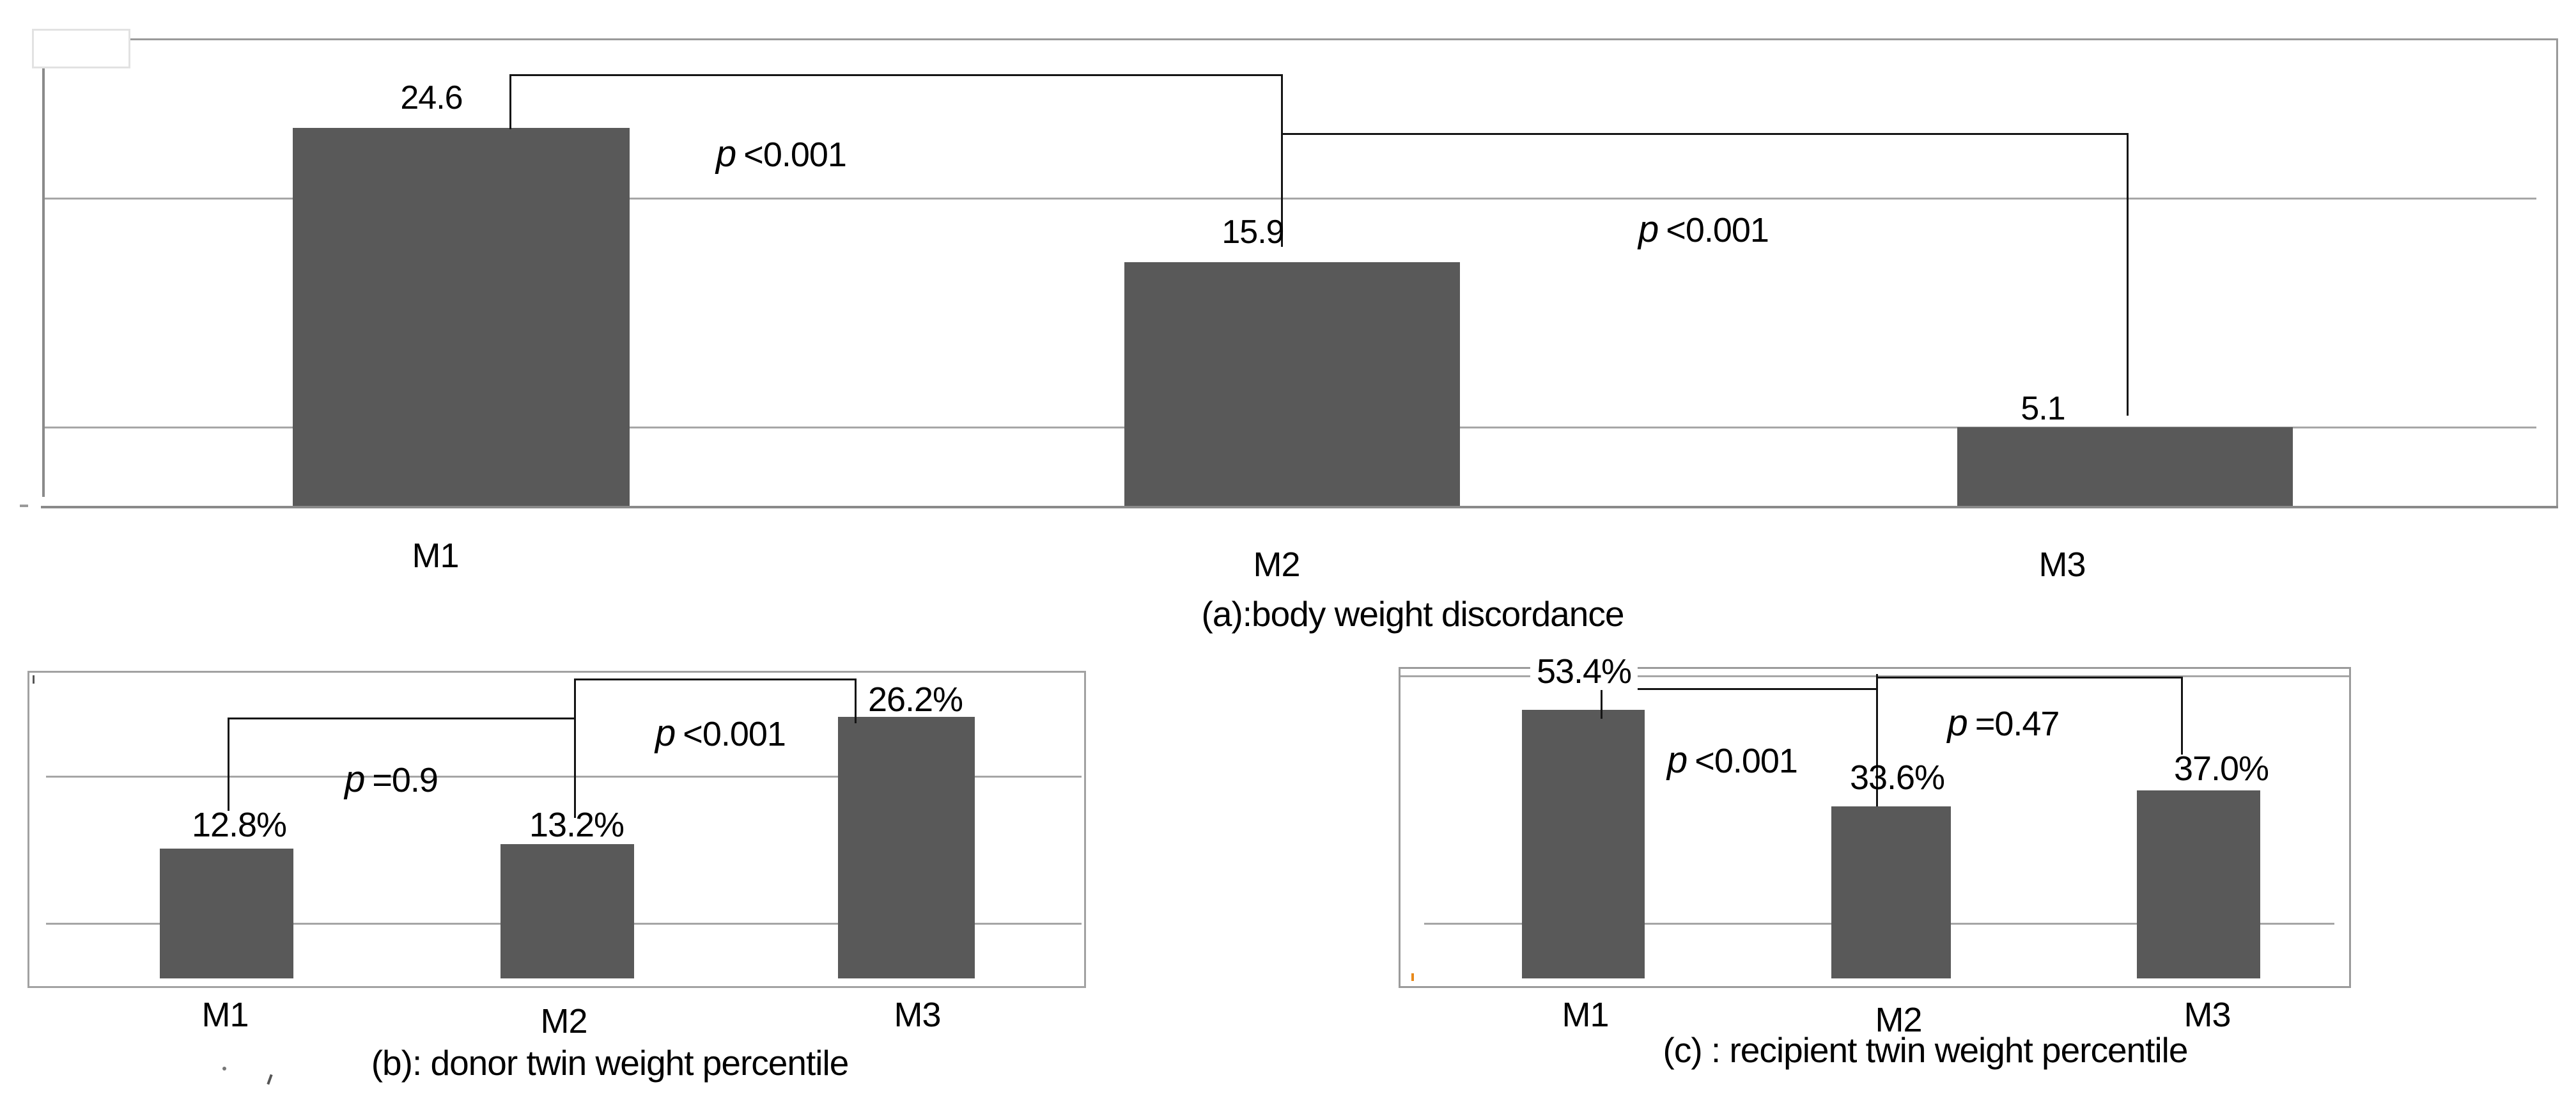 The height and width of the screenshot is (1098, 2576). I want to click on category-label-c-m3: M3, so click(2207, 1015).